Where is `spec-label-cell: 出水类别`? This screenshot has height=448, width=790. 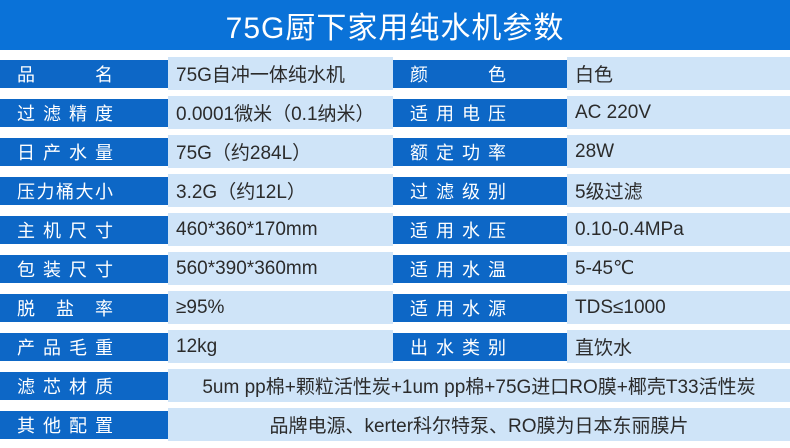
spec-label-cell: 出水类别 is located at coordinates (480, 346).